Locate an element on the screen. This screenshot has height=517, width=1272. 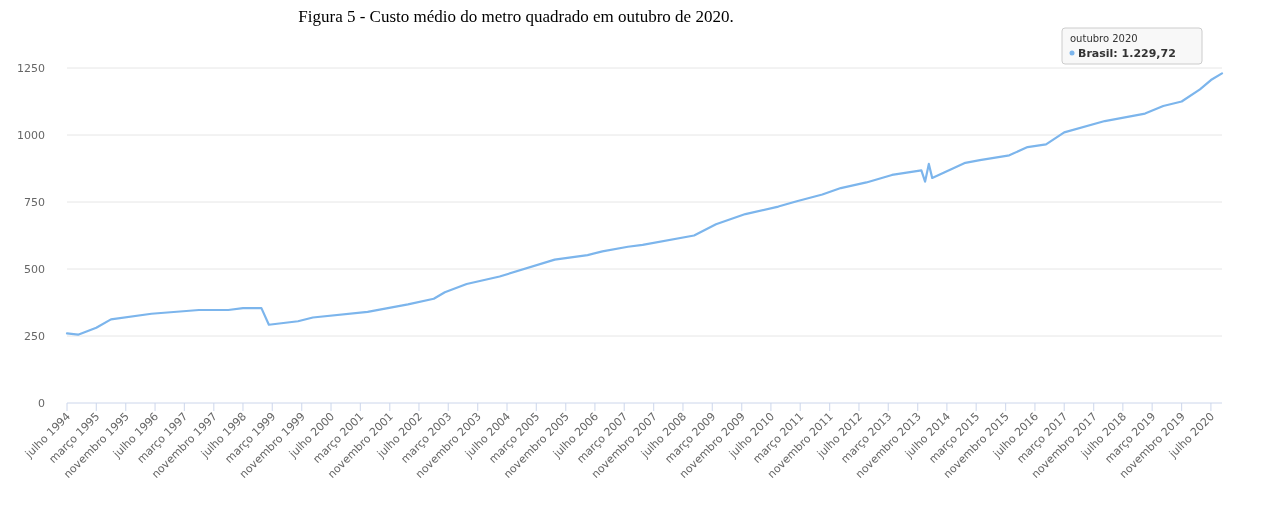
y-tick-label: 750 is located at coordinates (34, 202).